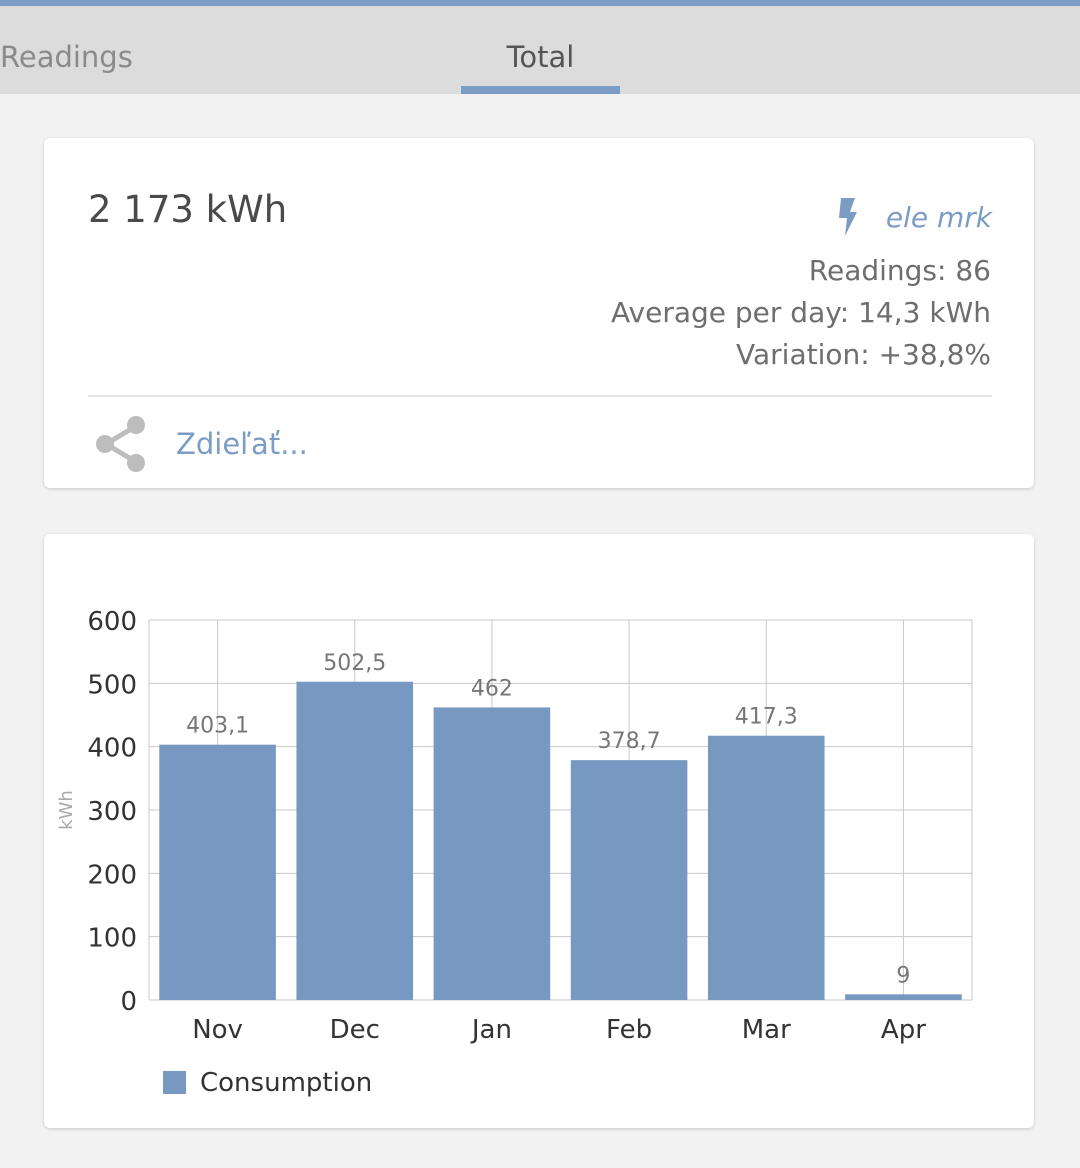 This screenshot has height=1168, width=1080. What do you see at coordinates (492, 688) in the screenshot?
I see `data-label: 462` at bounding box center [492, 688].